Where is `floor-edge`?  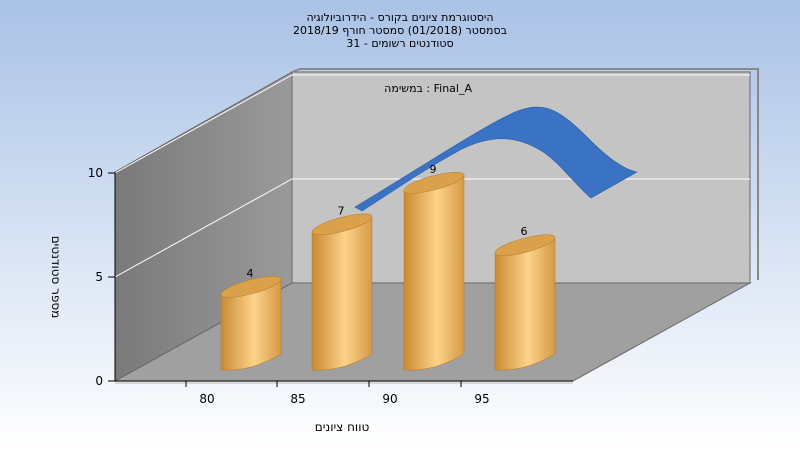
floor-edge is located at coordinates (344, 382).